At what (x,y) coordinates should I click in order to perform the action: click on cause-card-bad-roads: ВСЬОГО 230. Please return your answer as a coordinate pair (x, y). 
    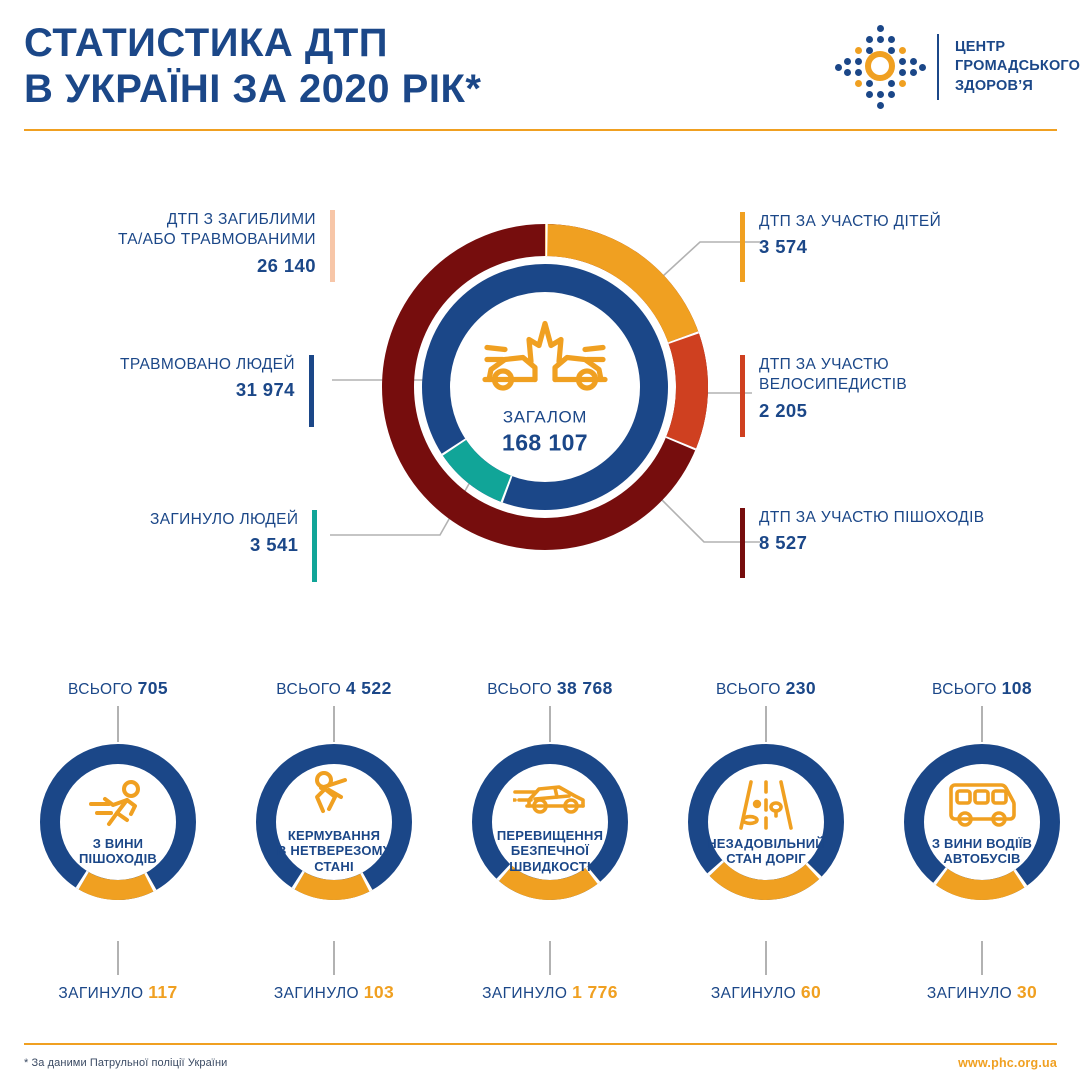
    Looking at the image, I should click on (766, 837).